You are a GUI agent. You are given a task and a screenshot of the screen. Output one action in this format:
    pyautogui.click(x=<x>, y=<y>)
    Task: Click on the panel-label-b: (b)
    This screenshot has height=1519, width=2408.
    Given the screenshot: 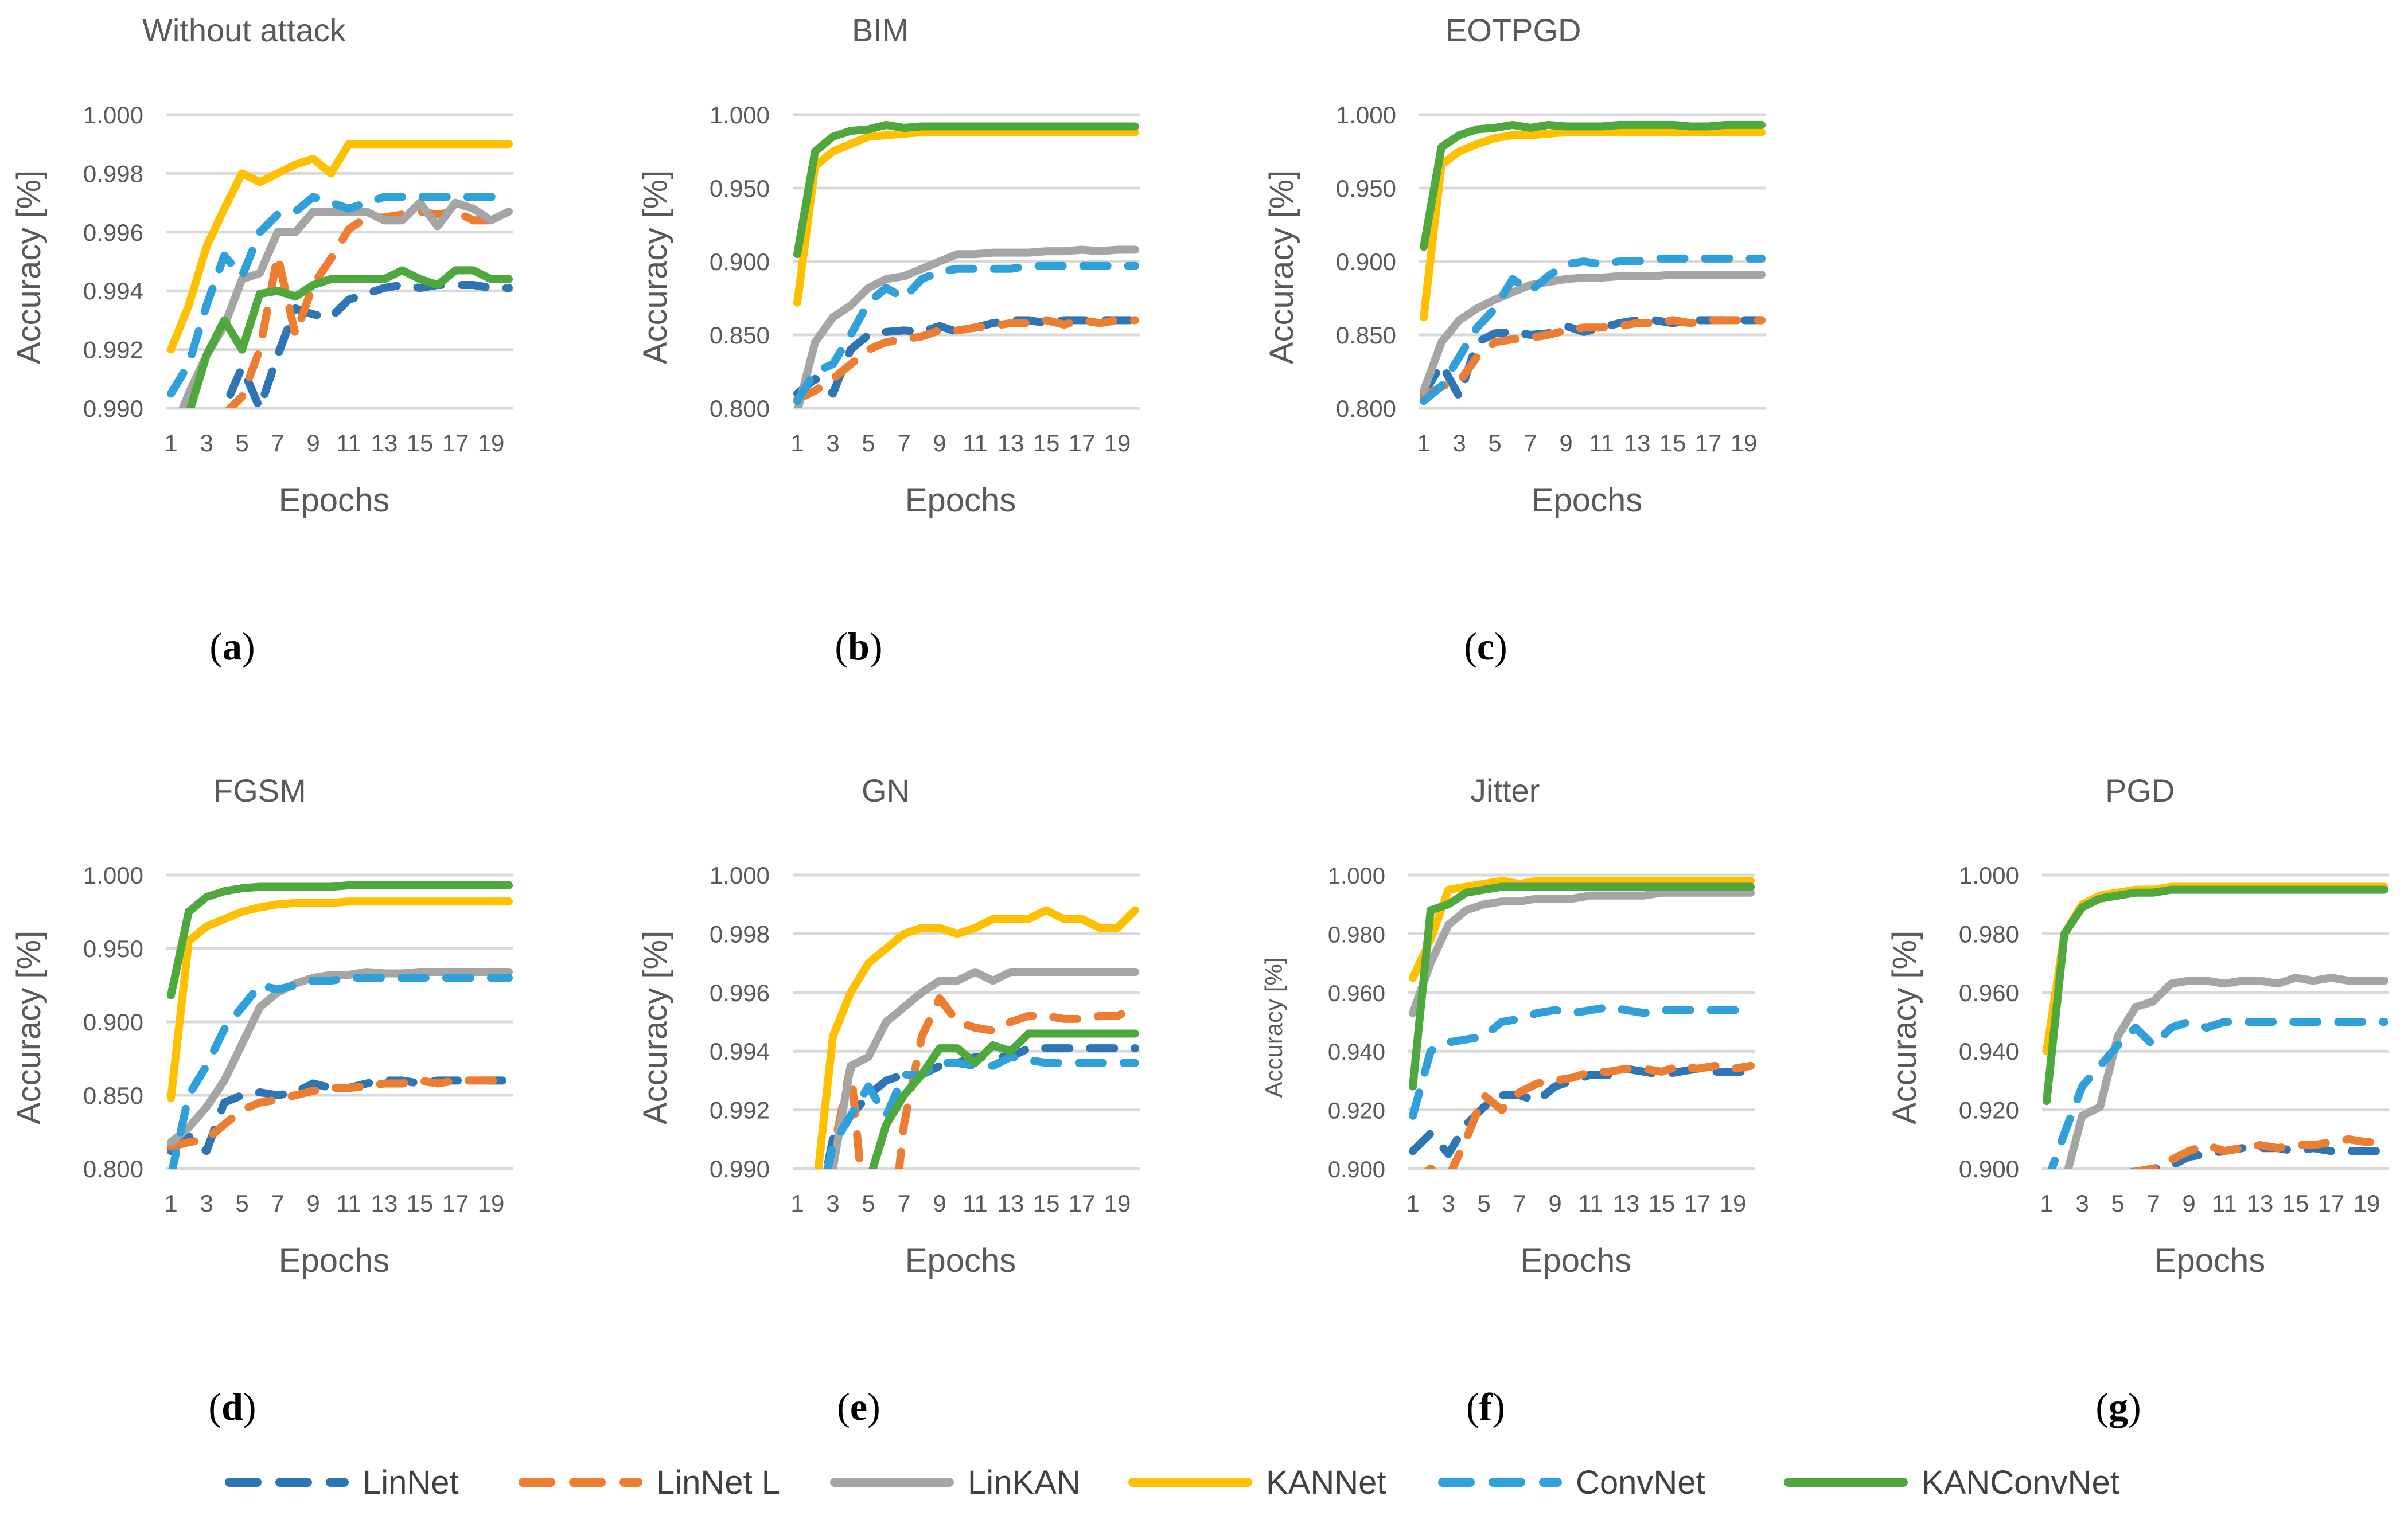 What is the action you would take?
    pyautogui.click(x=858, y=646)
    